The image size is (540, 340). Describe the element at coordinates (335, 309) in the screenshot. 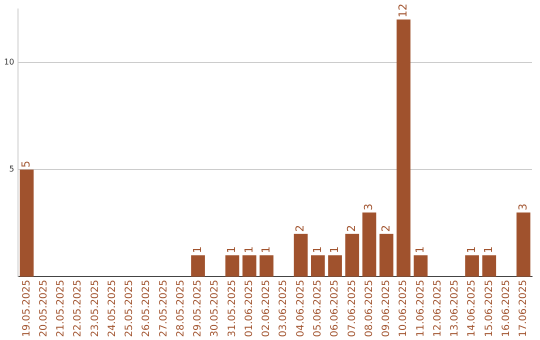

I see `x-tick-label: 06.06.2025` at that location.